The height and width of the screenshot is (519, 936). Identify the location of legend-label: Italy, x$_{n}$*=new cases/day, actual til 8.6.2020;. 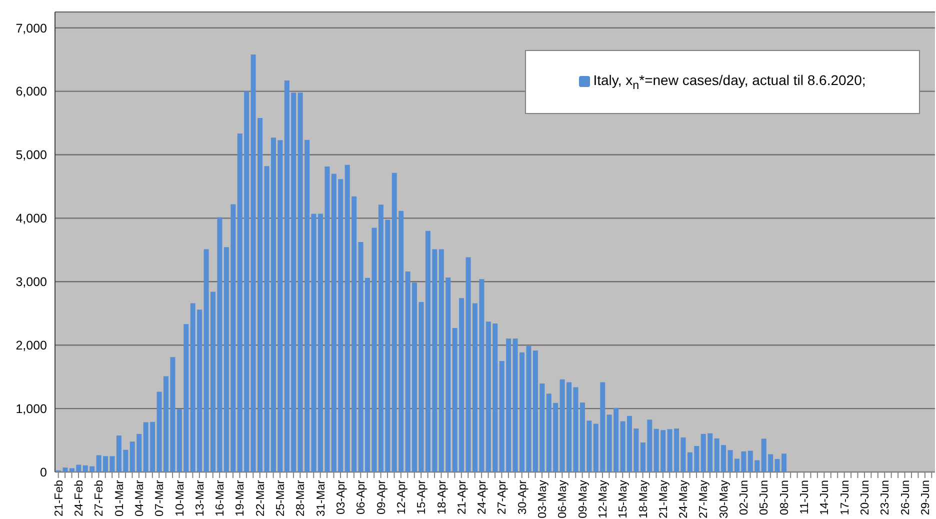
(729, 82).